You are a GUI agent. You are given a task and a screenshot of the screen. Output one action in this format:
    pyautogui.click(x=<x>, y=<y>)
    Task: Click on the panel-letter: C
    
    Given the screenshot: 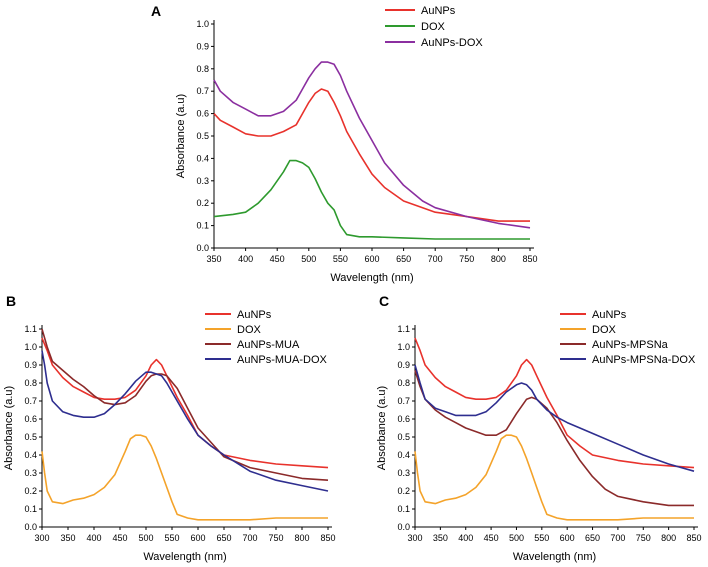 What is the action you would take?
    pyautogui.click(x=384, y=301)
    